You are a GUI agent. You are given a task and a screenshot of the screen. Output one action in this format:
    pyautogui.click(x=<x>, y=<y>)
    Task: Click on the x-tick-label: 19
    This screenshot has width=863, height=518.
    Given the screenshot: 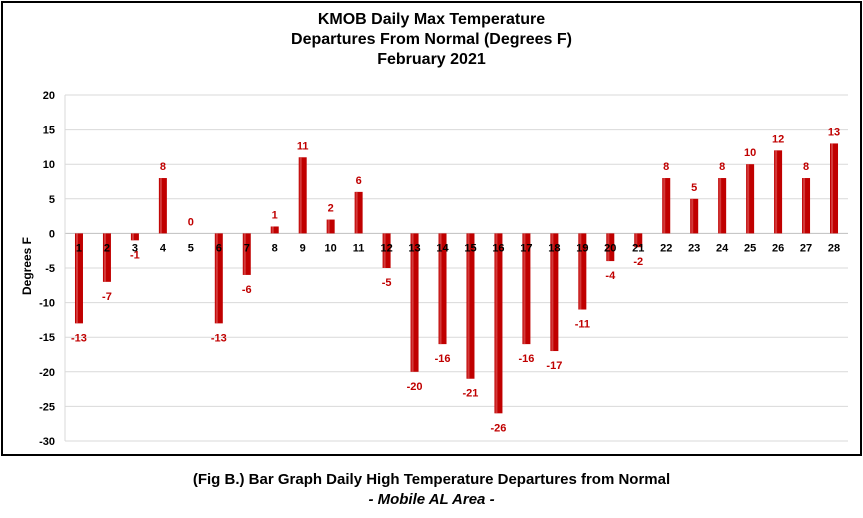 What is the action you would take?
    pyautogui.click(x=582, y=248)
    